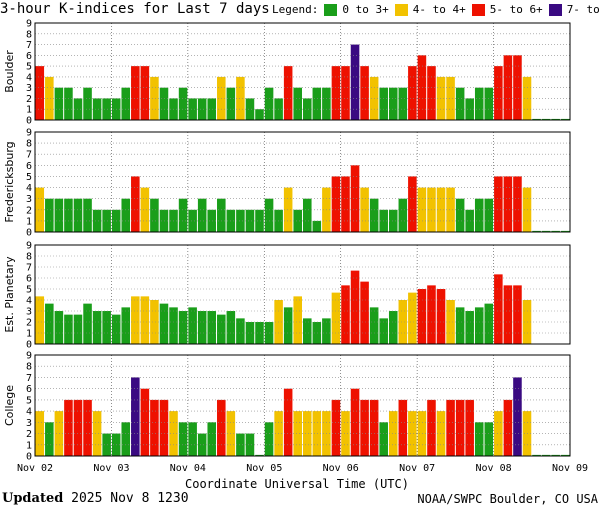 The width and height of the screenshot is (600, 510). What do you see at coordinates (494, 468) in the screenshot?
I see `x-tick-label: Nov 08` at bounding box center [494, 468].